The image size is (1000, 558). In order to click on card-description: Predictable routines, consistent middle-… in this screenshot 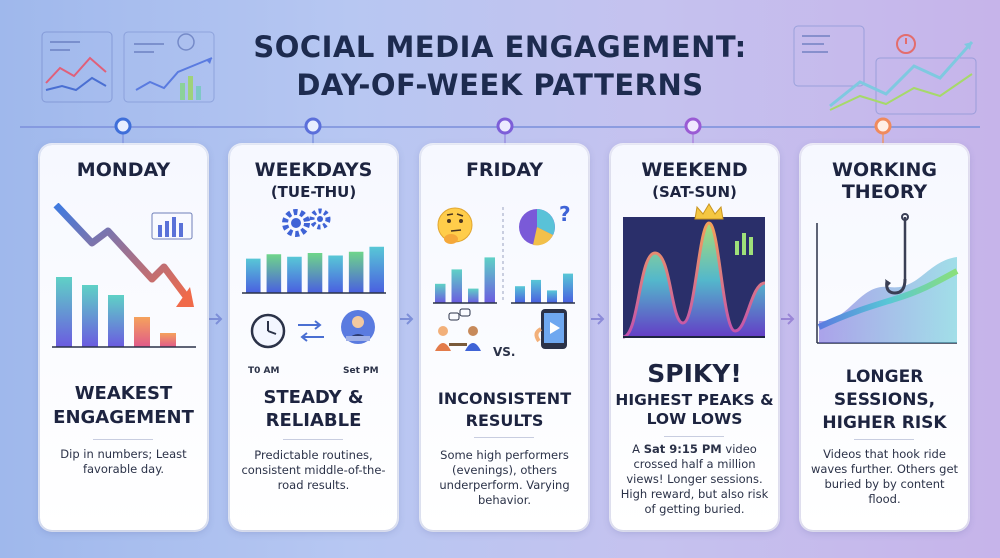, I will do `click(313, 470)`.